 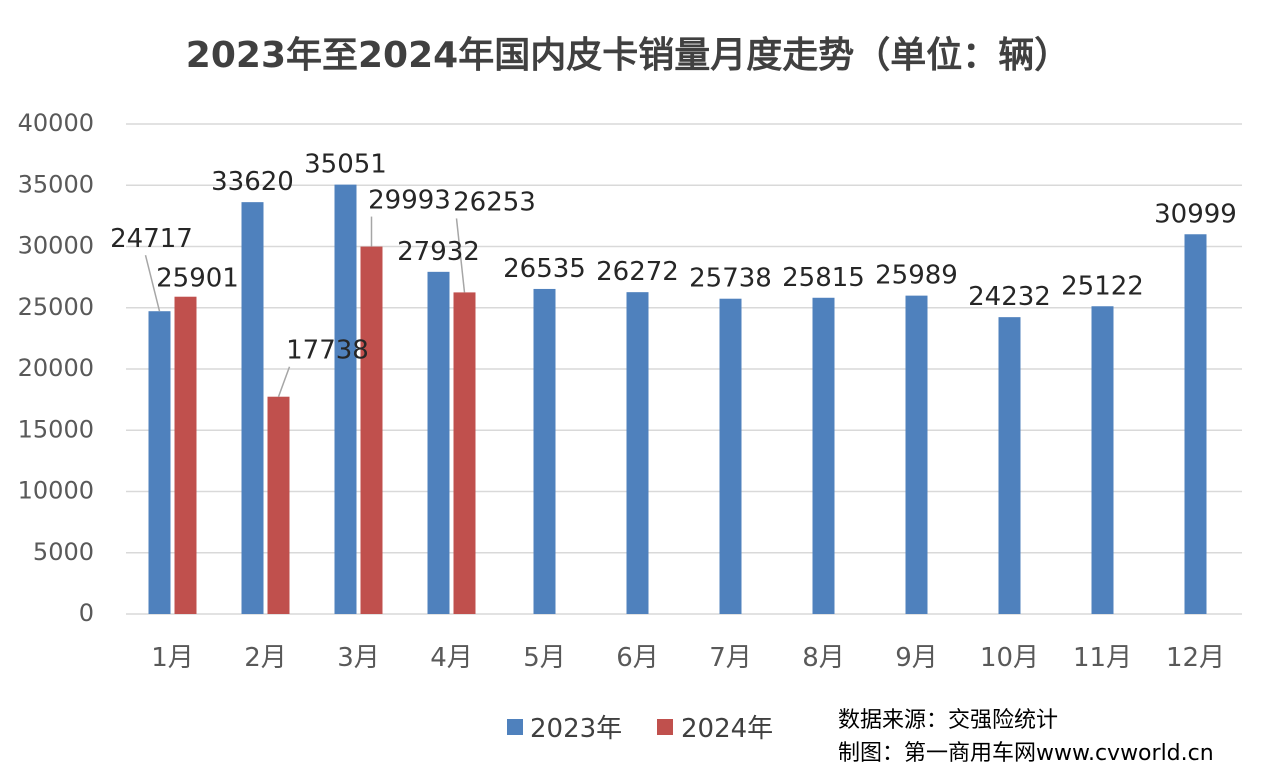 I want to click on legend-swatch-2023, so click(x=515, y=727).